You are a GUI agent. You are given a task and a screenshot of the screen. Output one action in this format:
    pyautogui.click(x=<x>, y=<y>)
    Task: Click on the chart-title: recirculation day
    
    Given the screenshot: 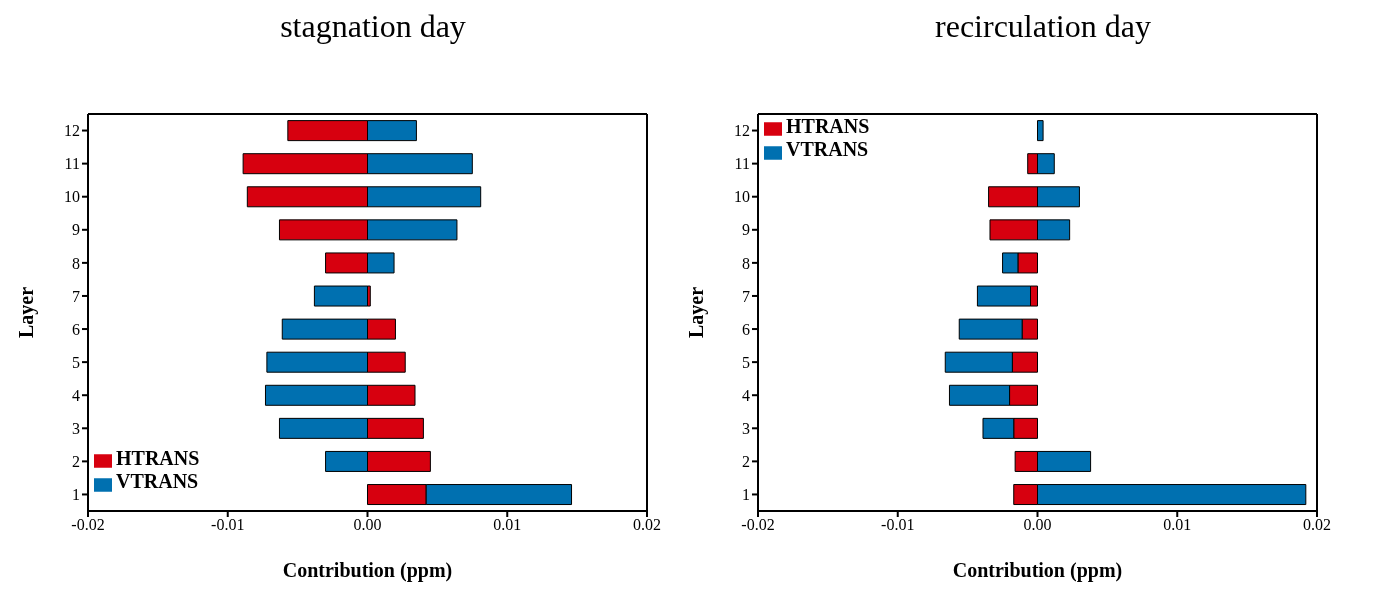 What is the action you would take?
    pyautogui.click(x=1043, y=27)
    